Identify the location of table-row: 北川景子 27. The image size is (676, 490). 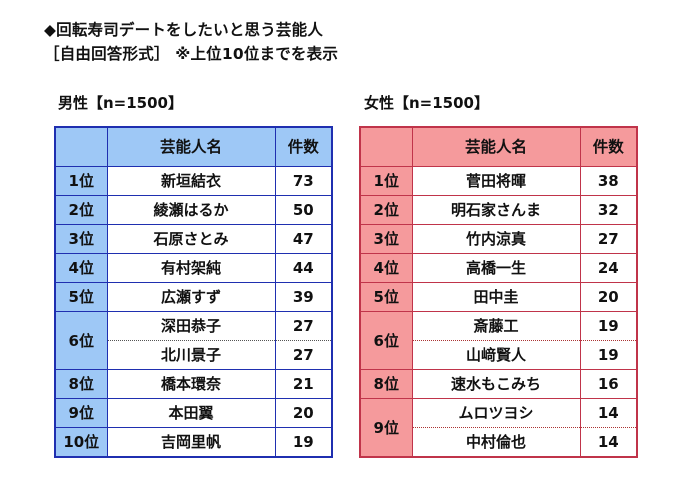
(194, 355).